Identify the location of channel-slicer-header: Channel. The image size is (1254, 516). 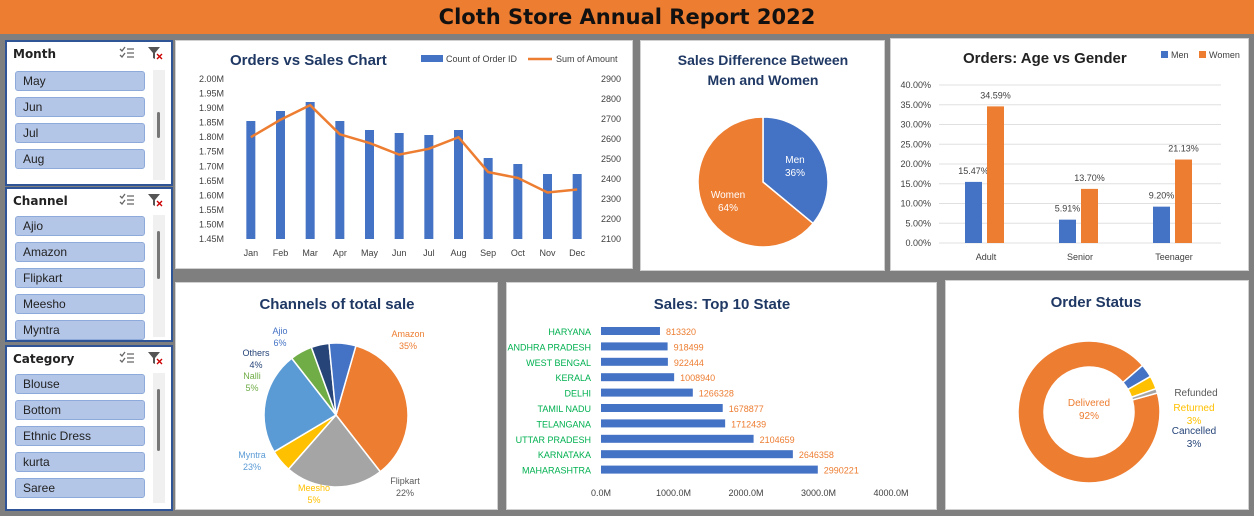
(40, 201).